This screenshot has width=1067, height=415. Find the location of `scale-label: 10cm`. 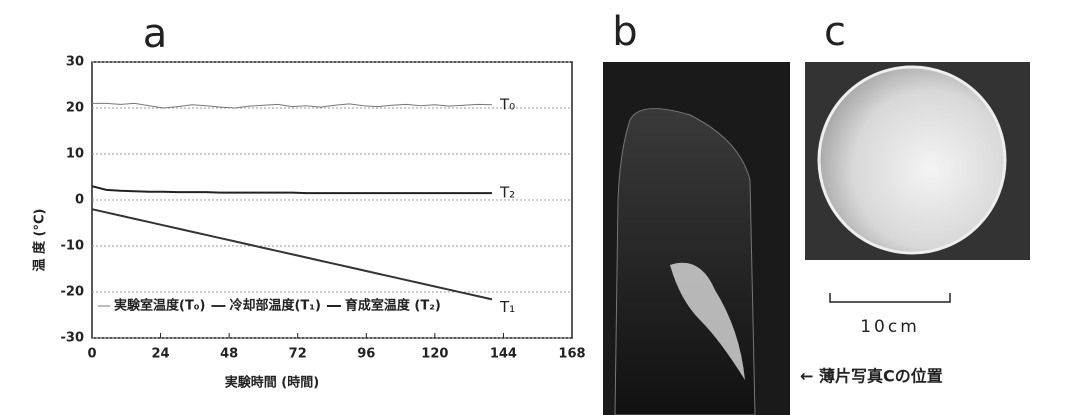

scale-label: 10cm is located at coordinates (890, 327).